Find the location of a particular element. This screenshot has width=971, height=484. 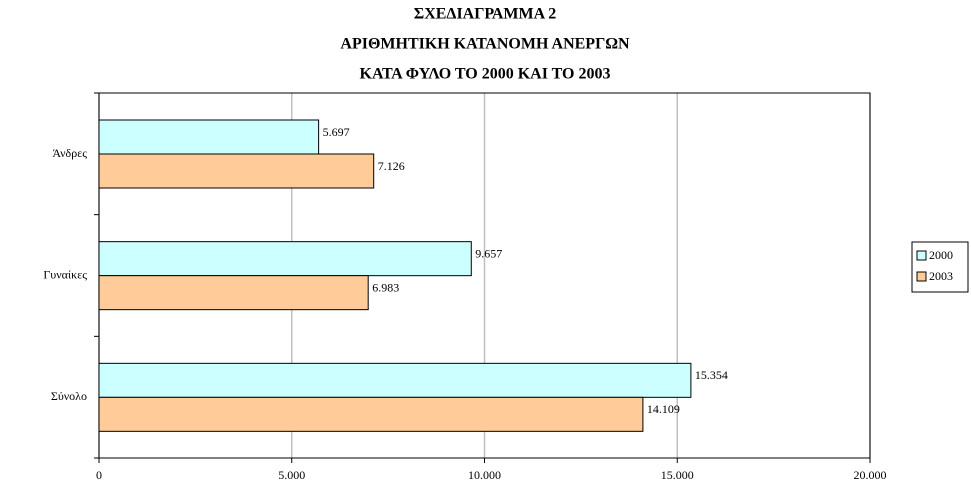

value-label: 15.354 is located at coordinates (711, 375).